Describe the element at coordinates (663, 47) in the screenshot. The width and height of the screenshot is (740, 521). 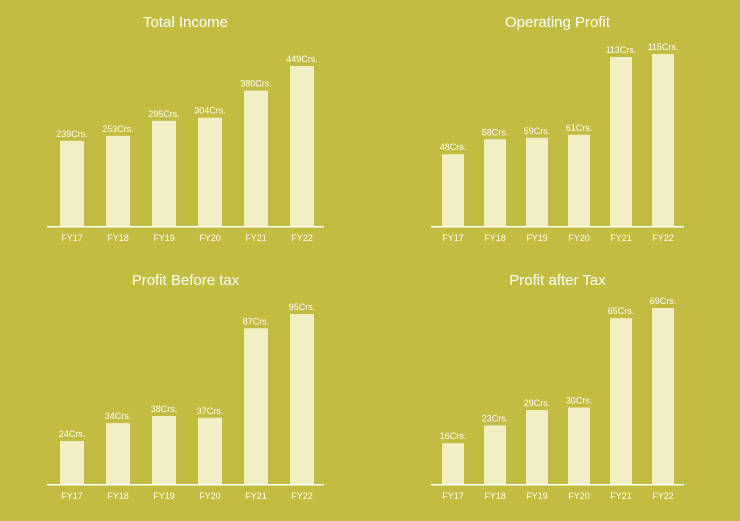
I see `data-label: 115Crs.` at that location.